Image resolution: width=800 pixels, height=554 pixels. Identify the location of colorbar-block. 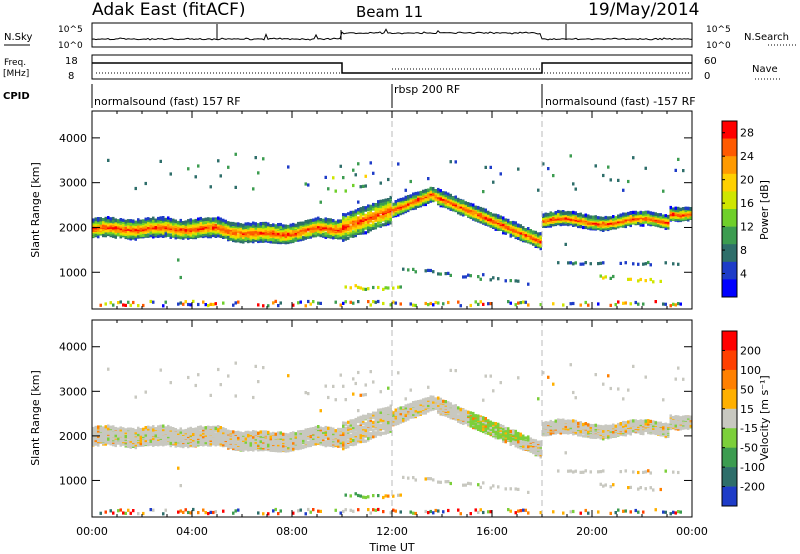
(729, 270).